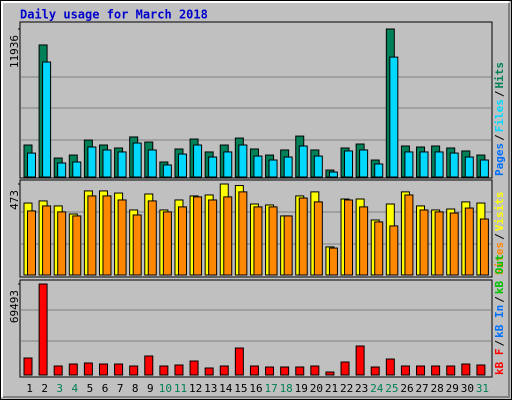 The image size is (512, 400). Describe the element at coordinates (482, 388) in the screenshot. I see `x-tick-label: 31` at that location.